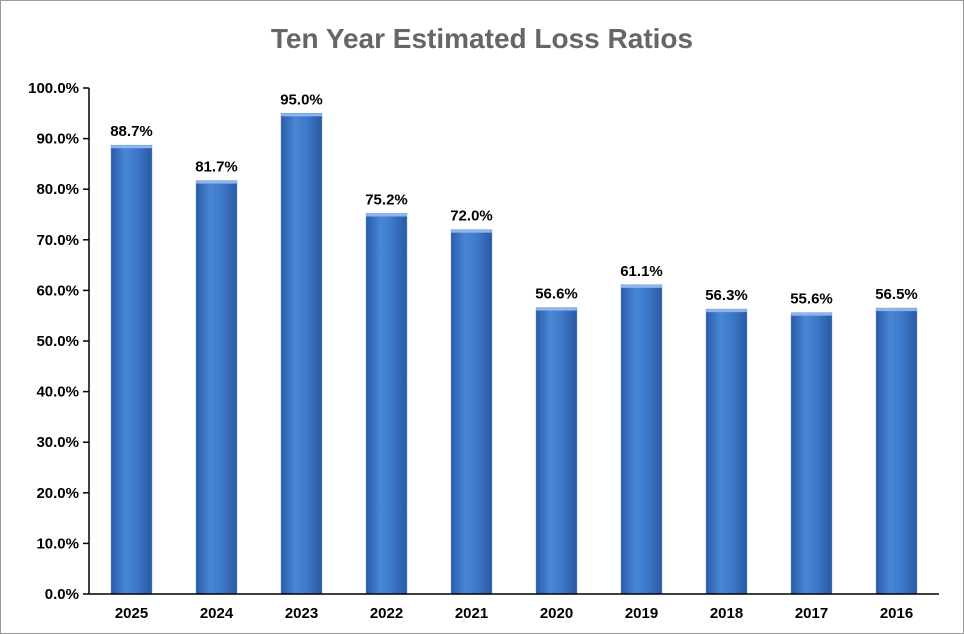  What do you see at coordinates (301, 99) in the screenshot?
I see `data-label: 95.0%` at bounding box center [301, 99].